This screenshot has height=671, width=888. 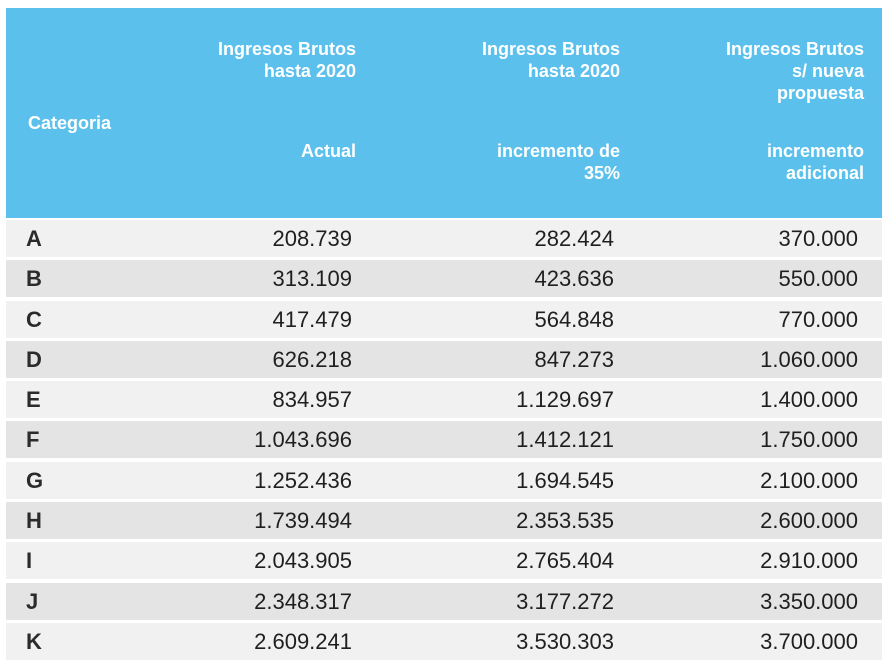 What do you see at coordinates (809, 400) in the screenshot?
I see `proposal-cell: 1.400.000` at bounding box center [809, 400].